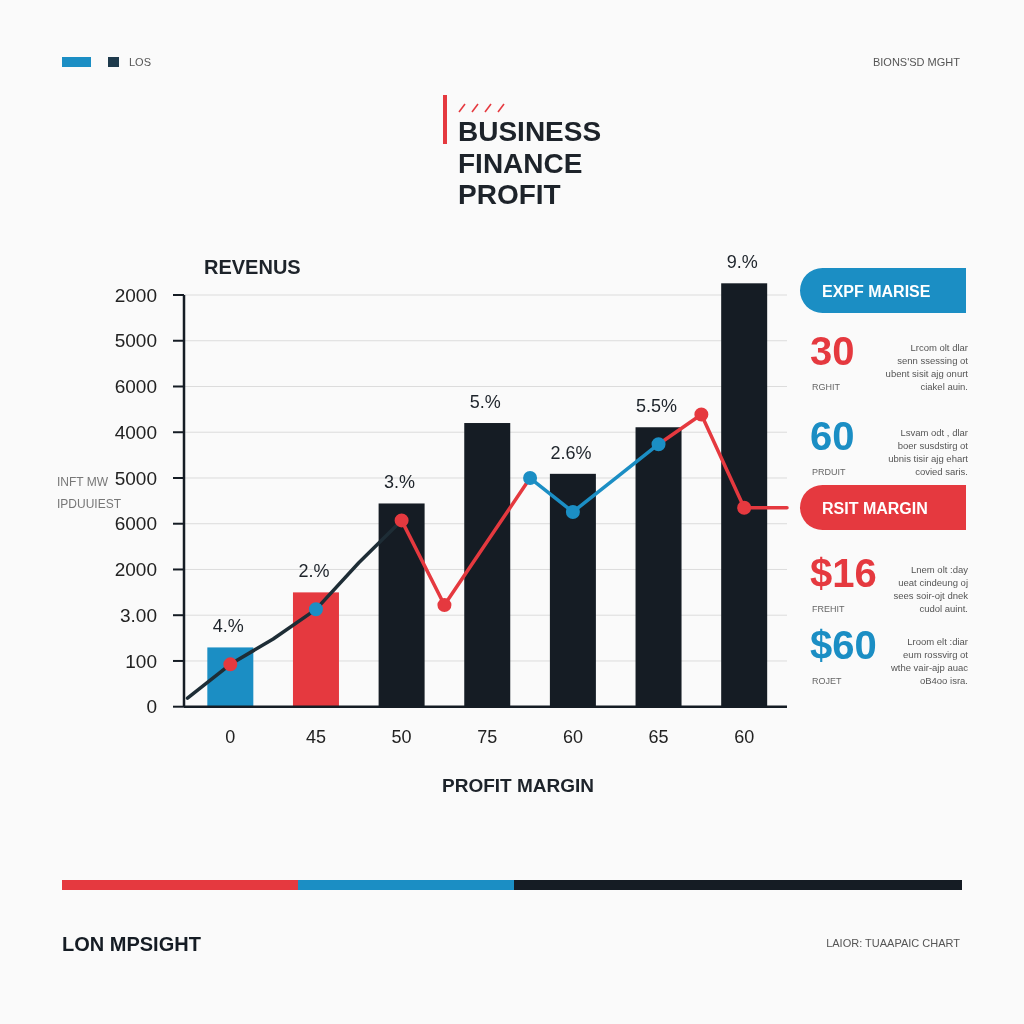 The image size is (1024, 1024). Describe the element at coordinates (826, 387) in the screenshot. I see `text: RGHIT` at that location.